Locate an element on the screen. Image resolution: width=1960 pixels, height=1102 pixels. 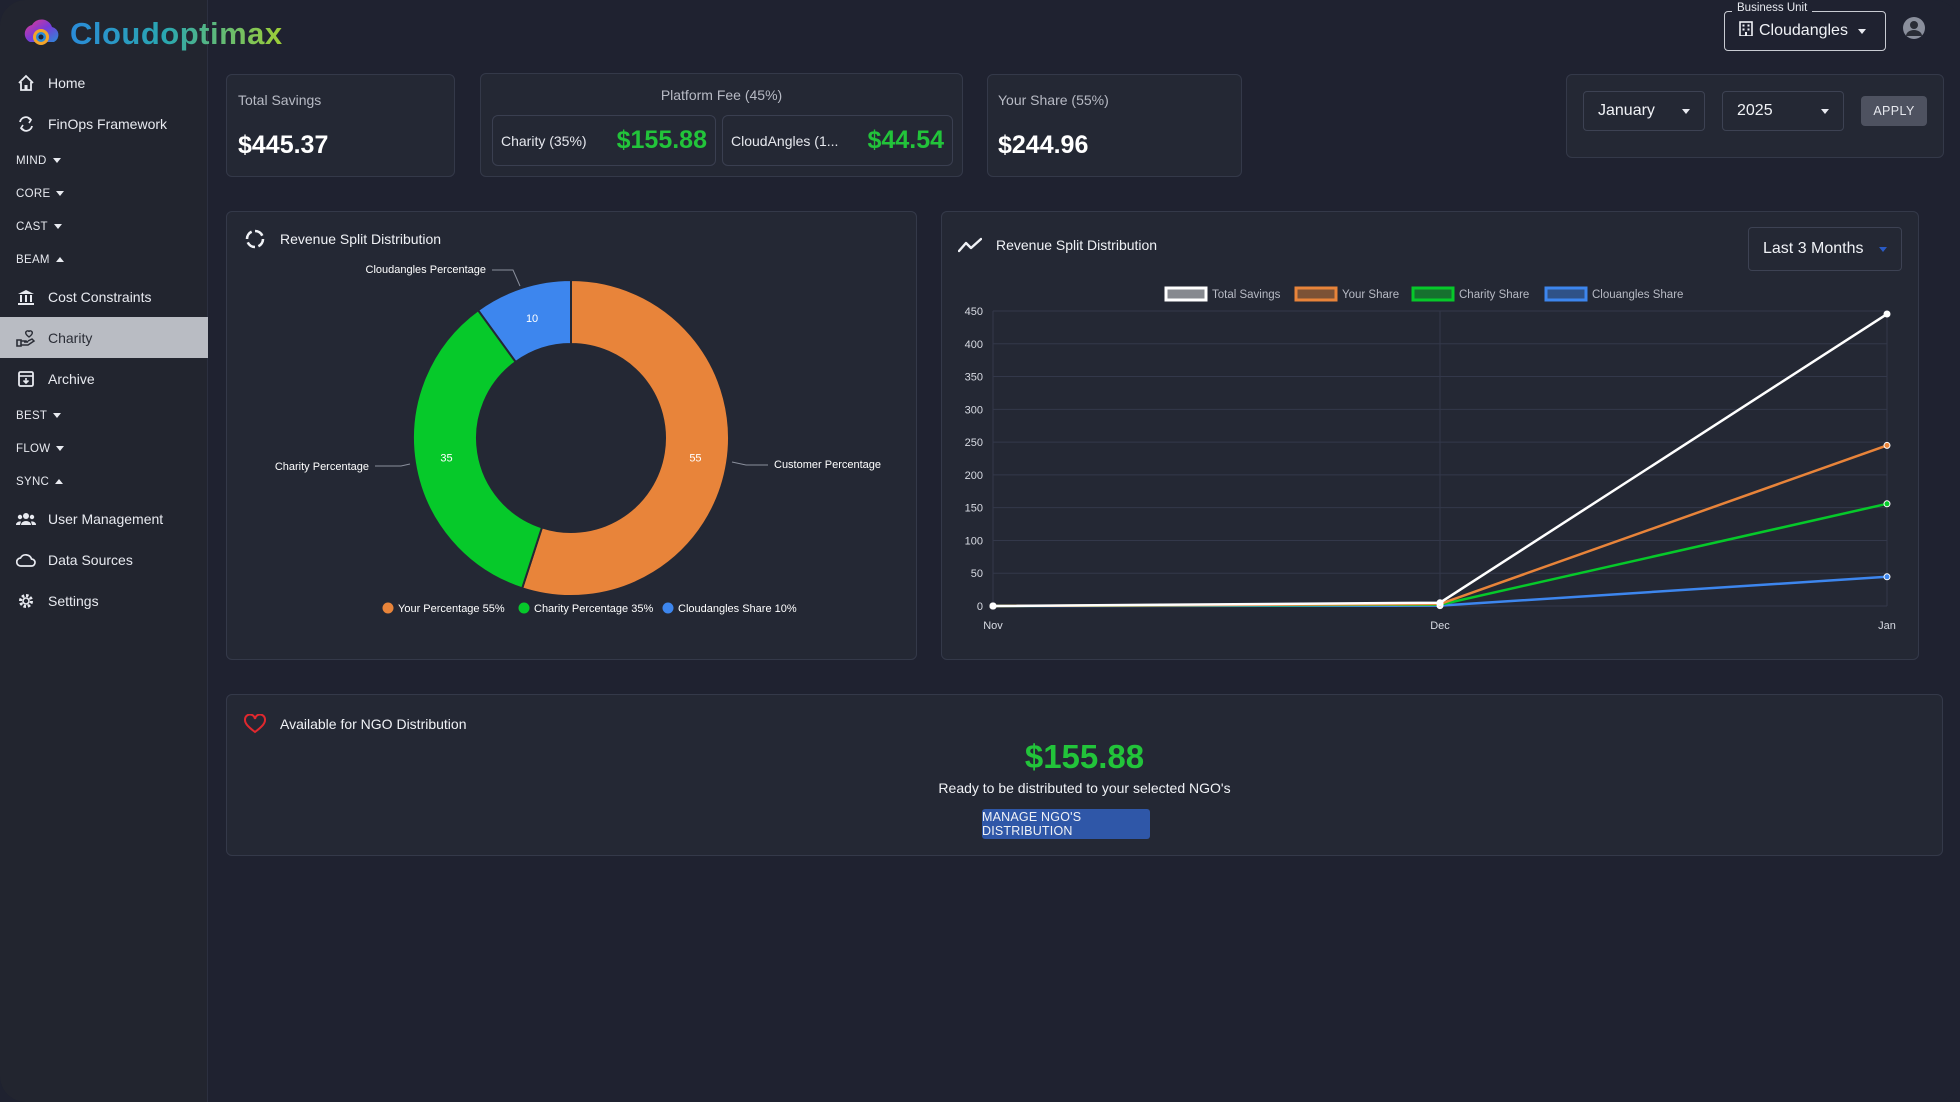
y-tick-label: 150 is located at coordinates (974, 509).